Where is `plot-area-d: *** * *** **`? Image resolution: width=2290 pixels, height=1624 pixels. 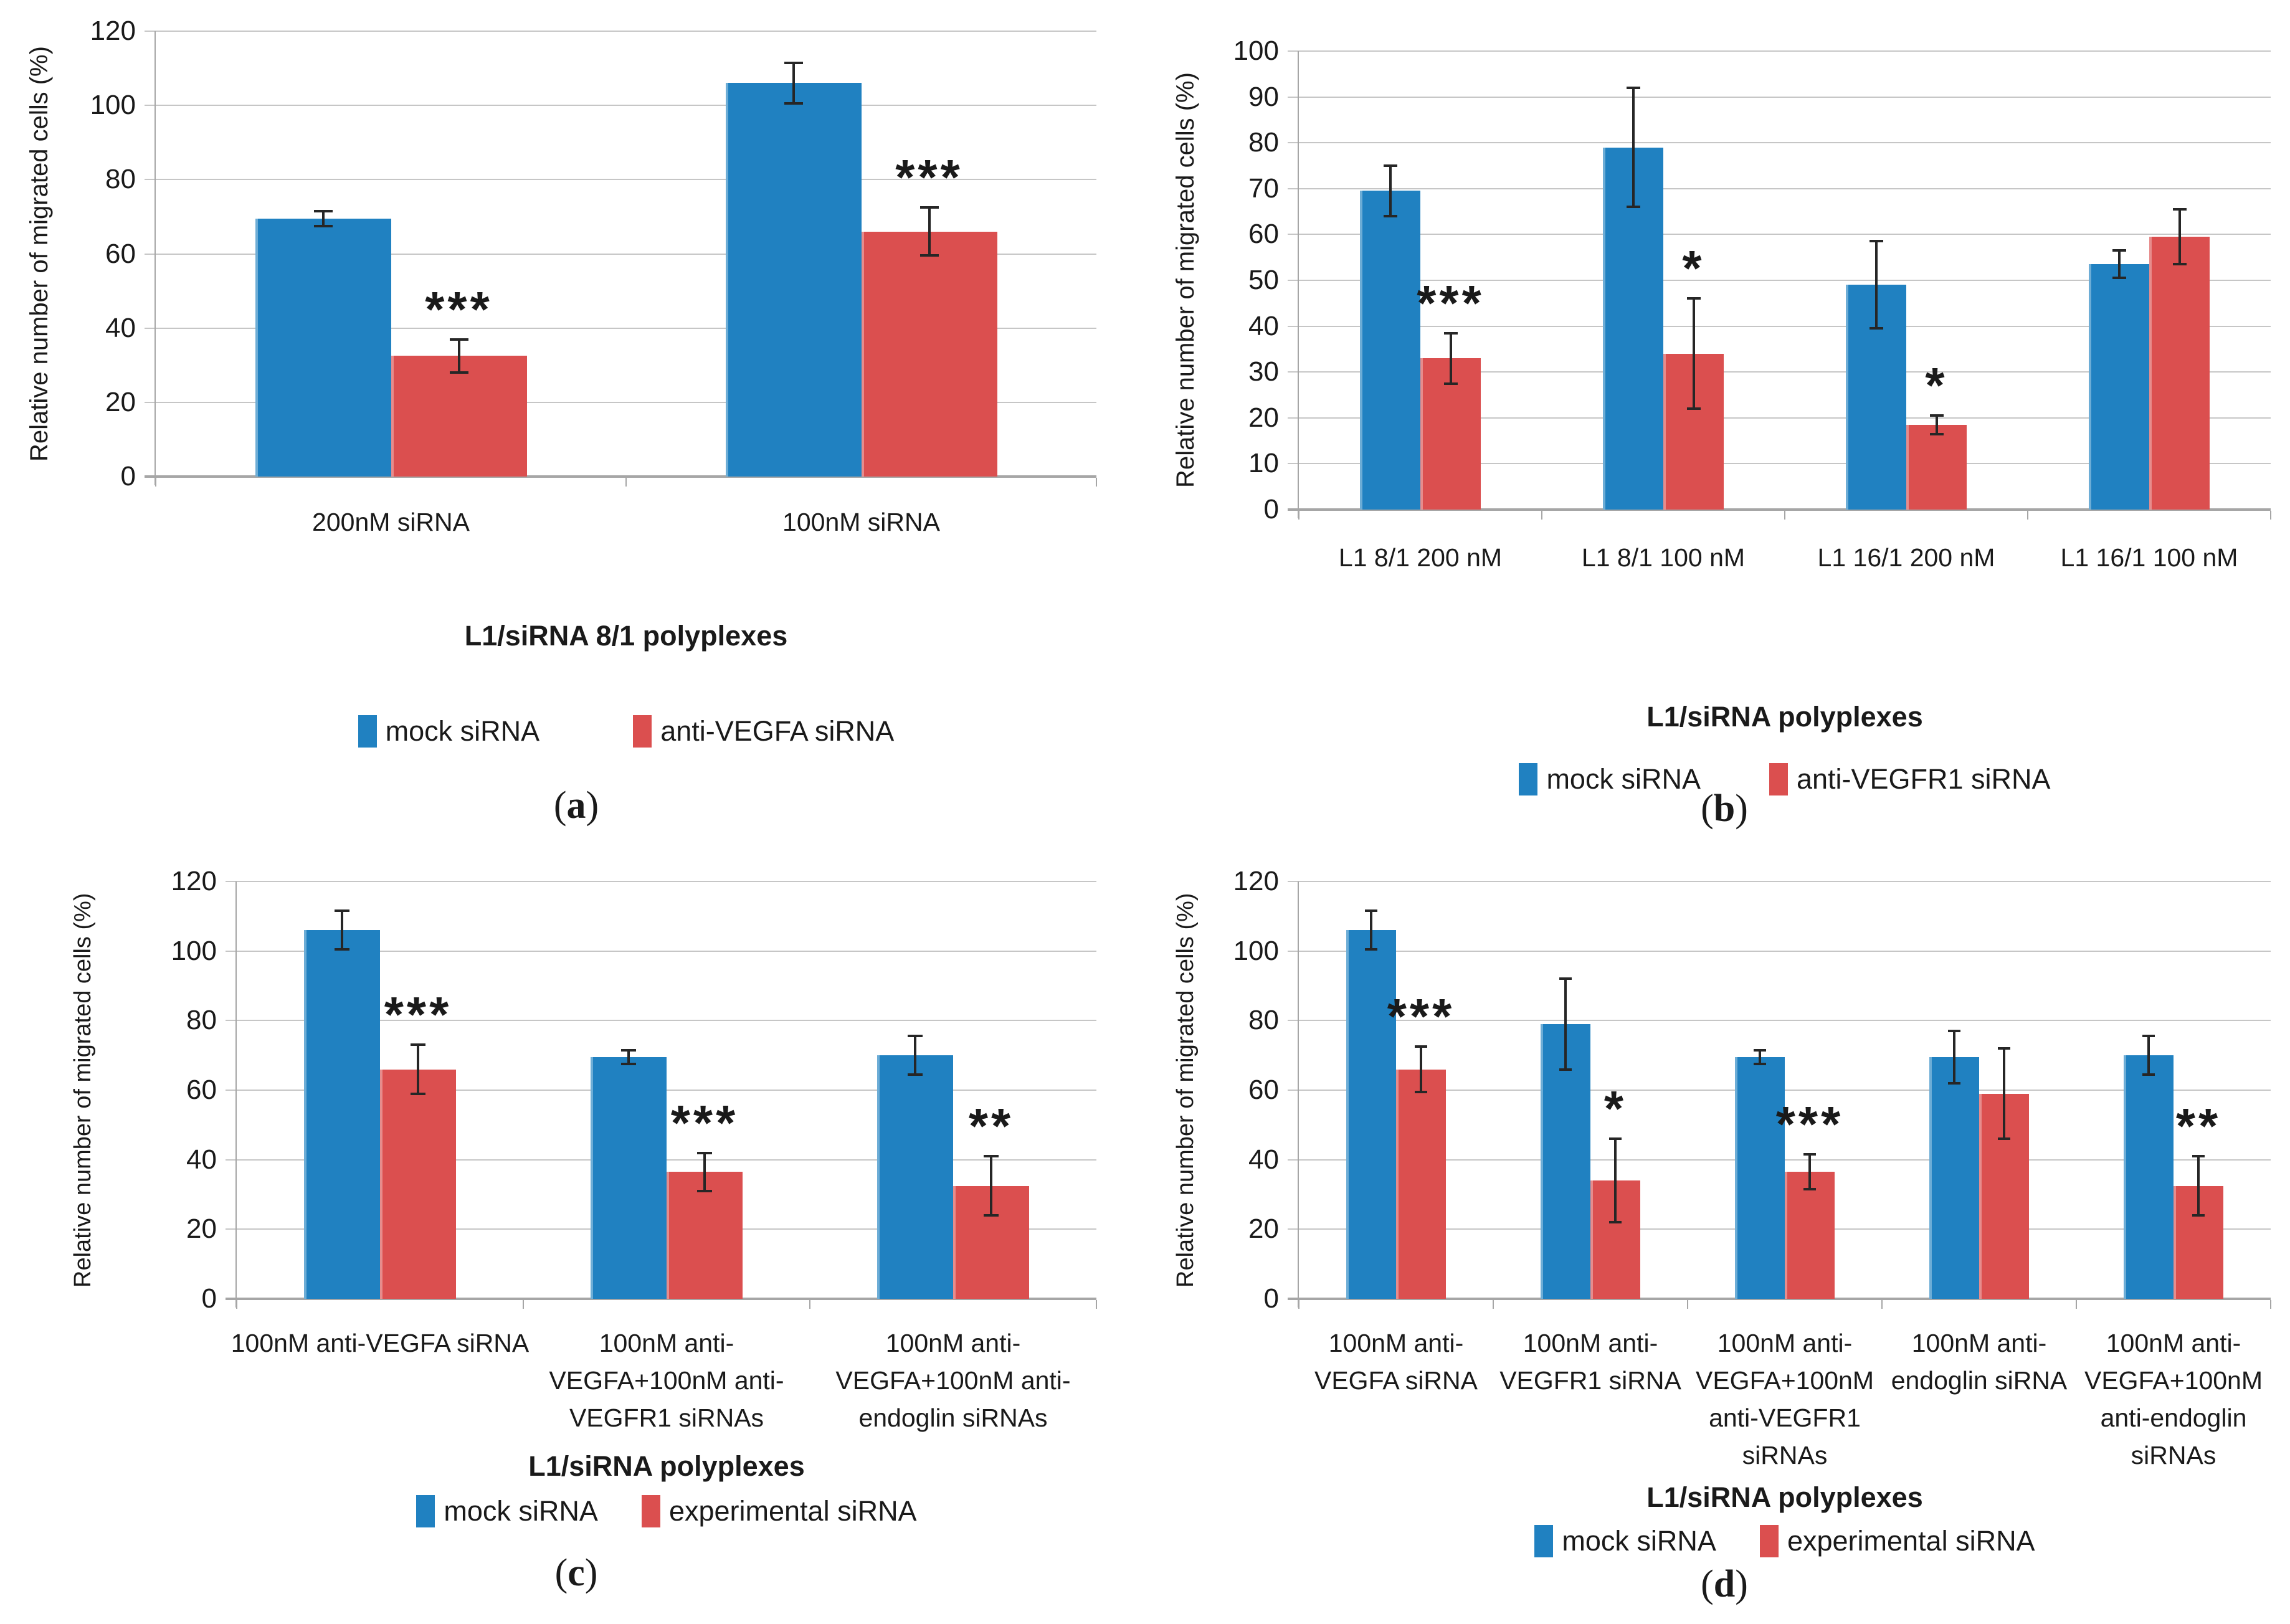 plot-area-d: *** * *** ** is located at coordinates (1780, 1095).